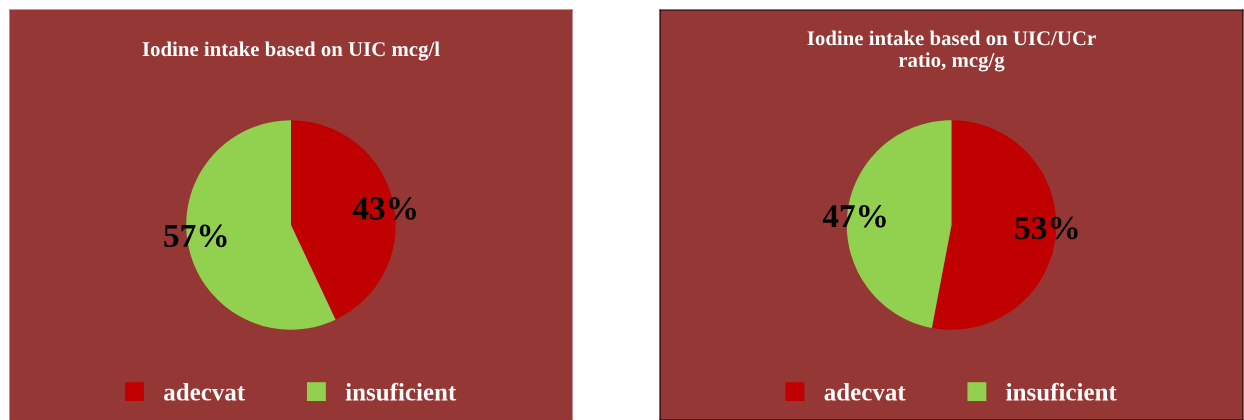 The width and height of the screenshot is (1244, 420). Describe the element at coordinates (951, 51) in the screenshot. I see `chart-title: Iodine intake based on UIC/UCr ratio, mcg/g` at that location.